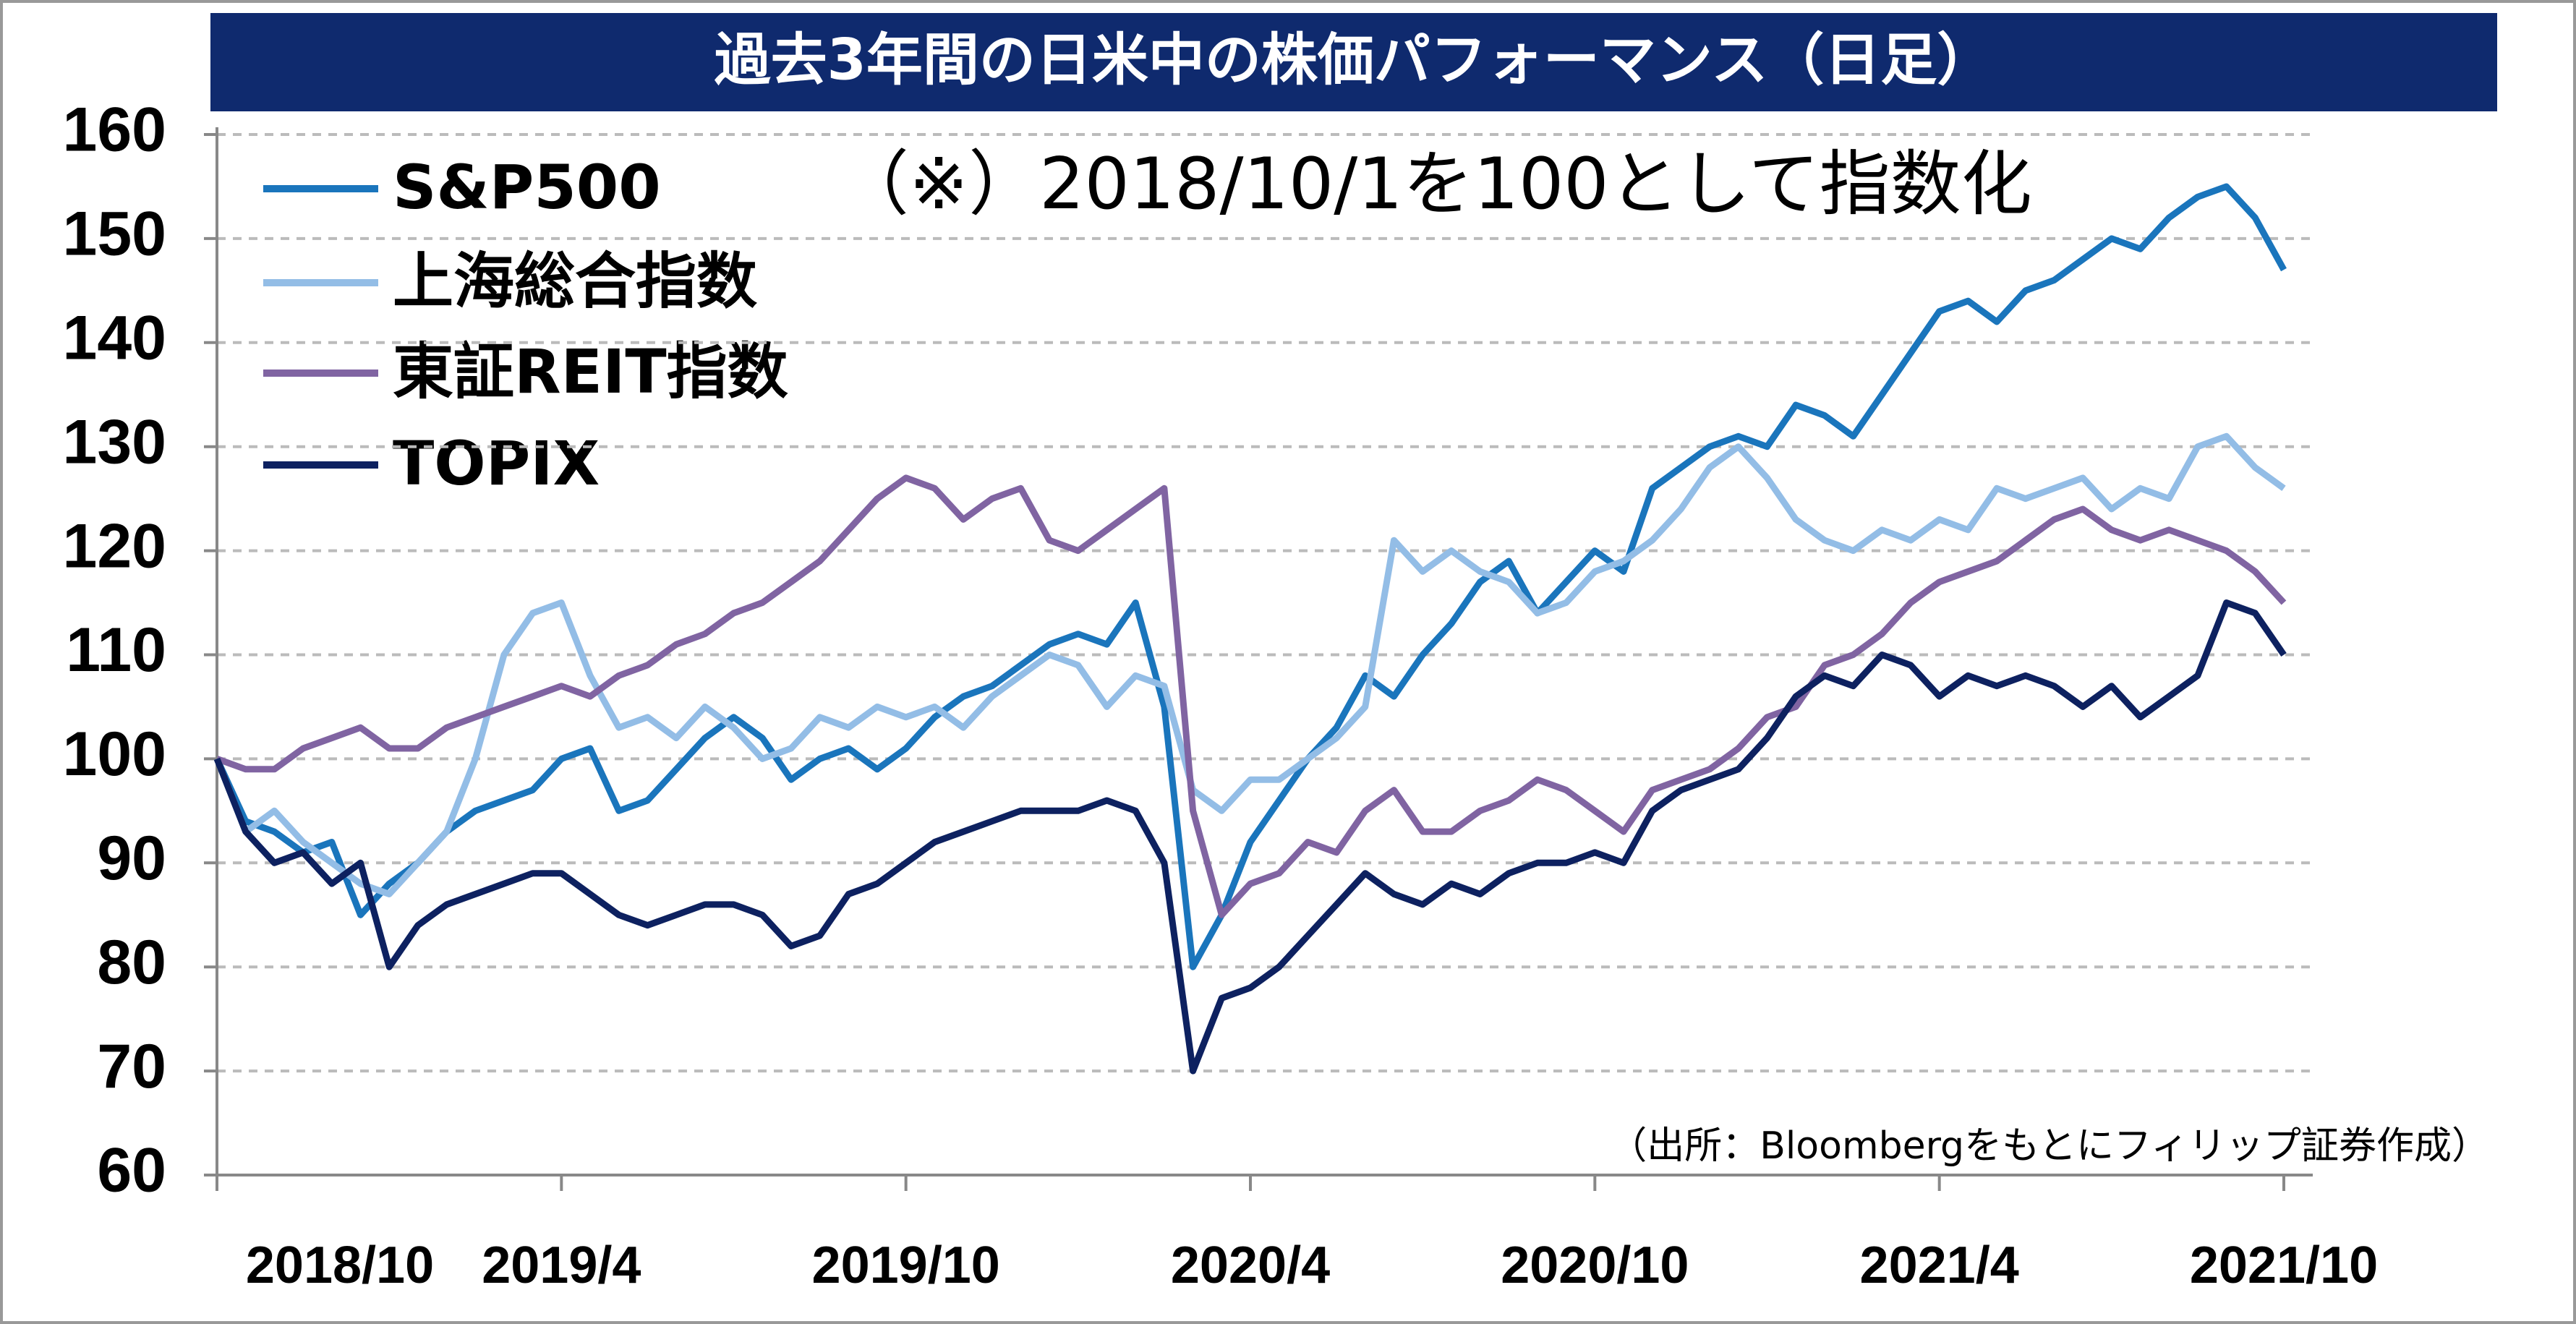 The image size is (2576, 1324). Describe the element at coordinates (575, 281) in the screenshot. I see `legend-label: 上海総合指数` at that location.